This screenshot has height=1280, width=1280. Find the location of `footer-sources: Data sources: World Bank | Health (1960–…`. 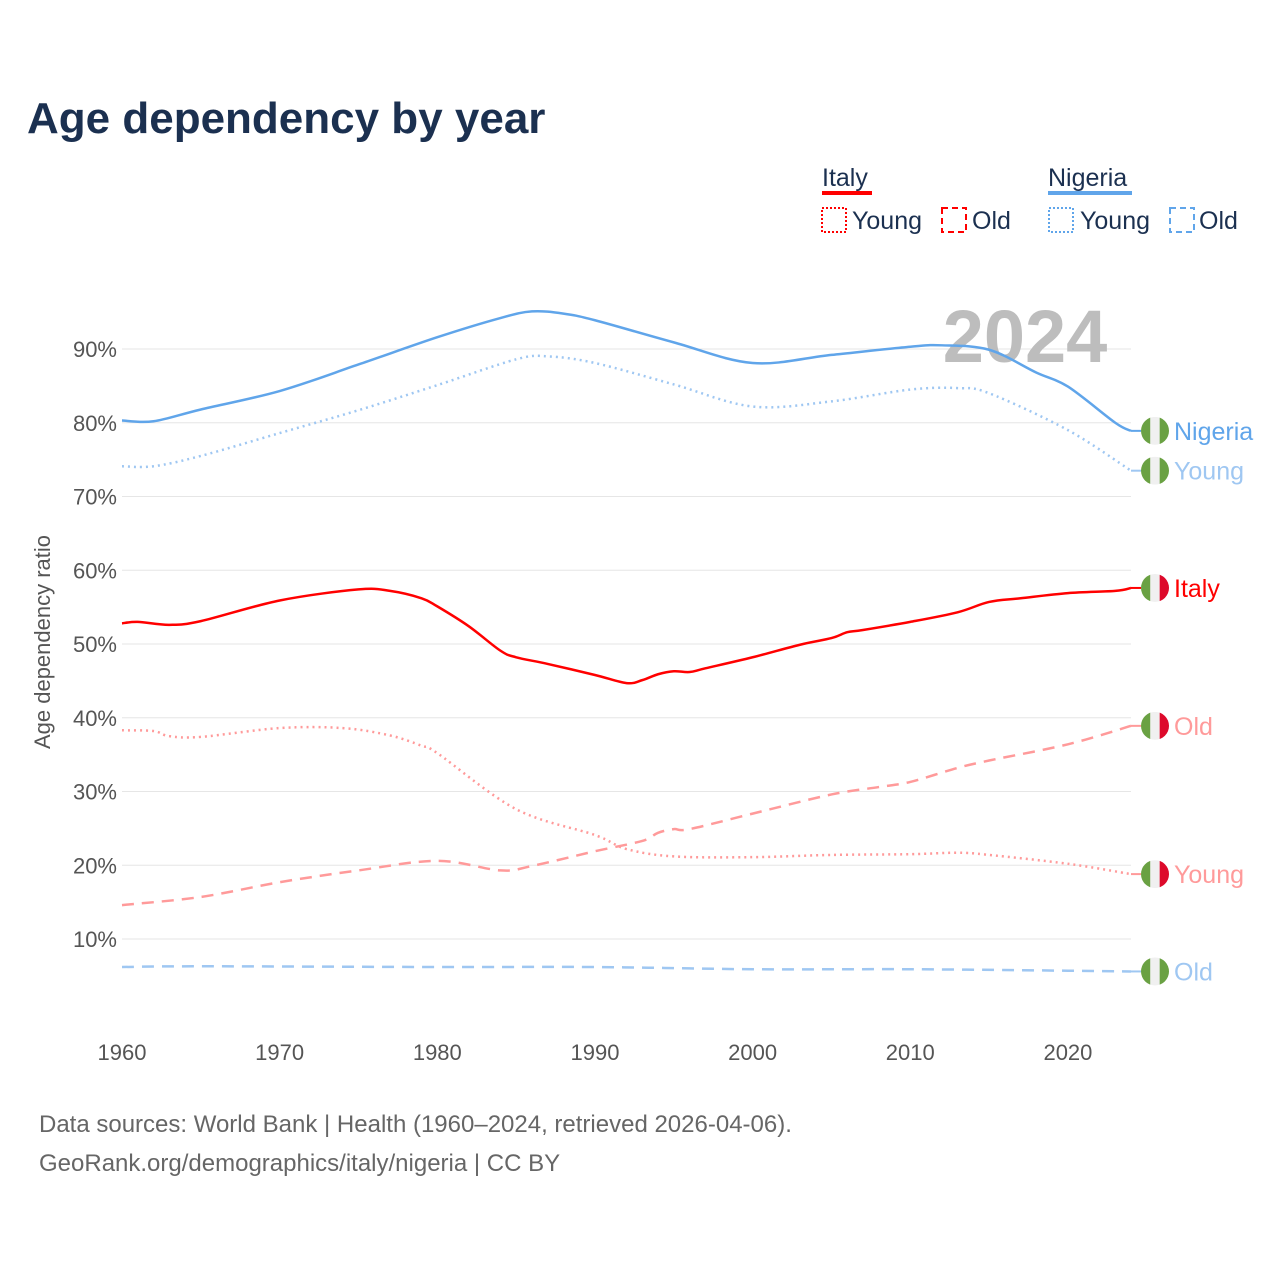

footer-sources: Data sources: World Bank | Health (1960–… is located at coordinates (415, 1124).